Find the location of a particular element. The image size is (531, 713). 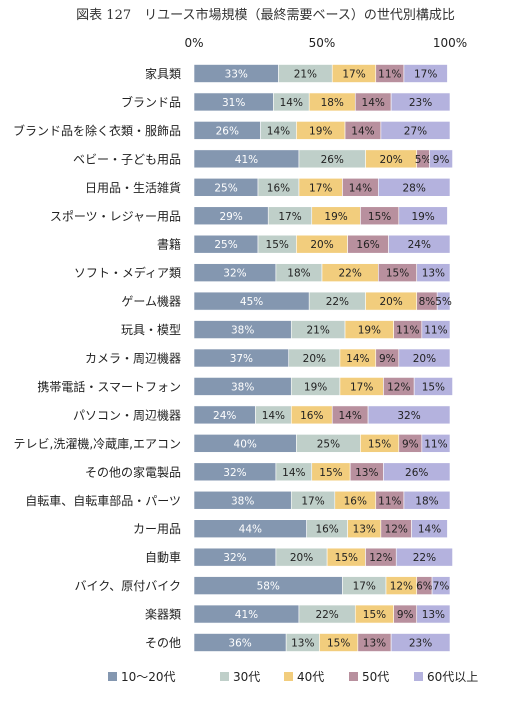

data-label: 5% is located at coordinates (423, 160).